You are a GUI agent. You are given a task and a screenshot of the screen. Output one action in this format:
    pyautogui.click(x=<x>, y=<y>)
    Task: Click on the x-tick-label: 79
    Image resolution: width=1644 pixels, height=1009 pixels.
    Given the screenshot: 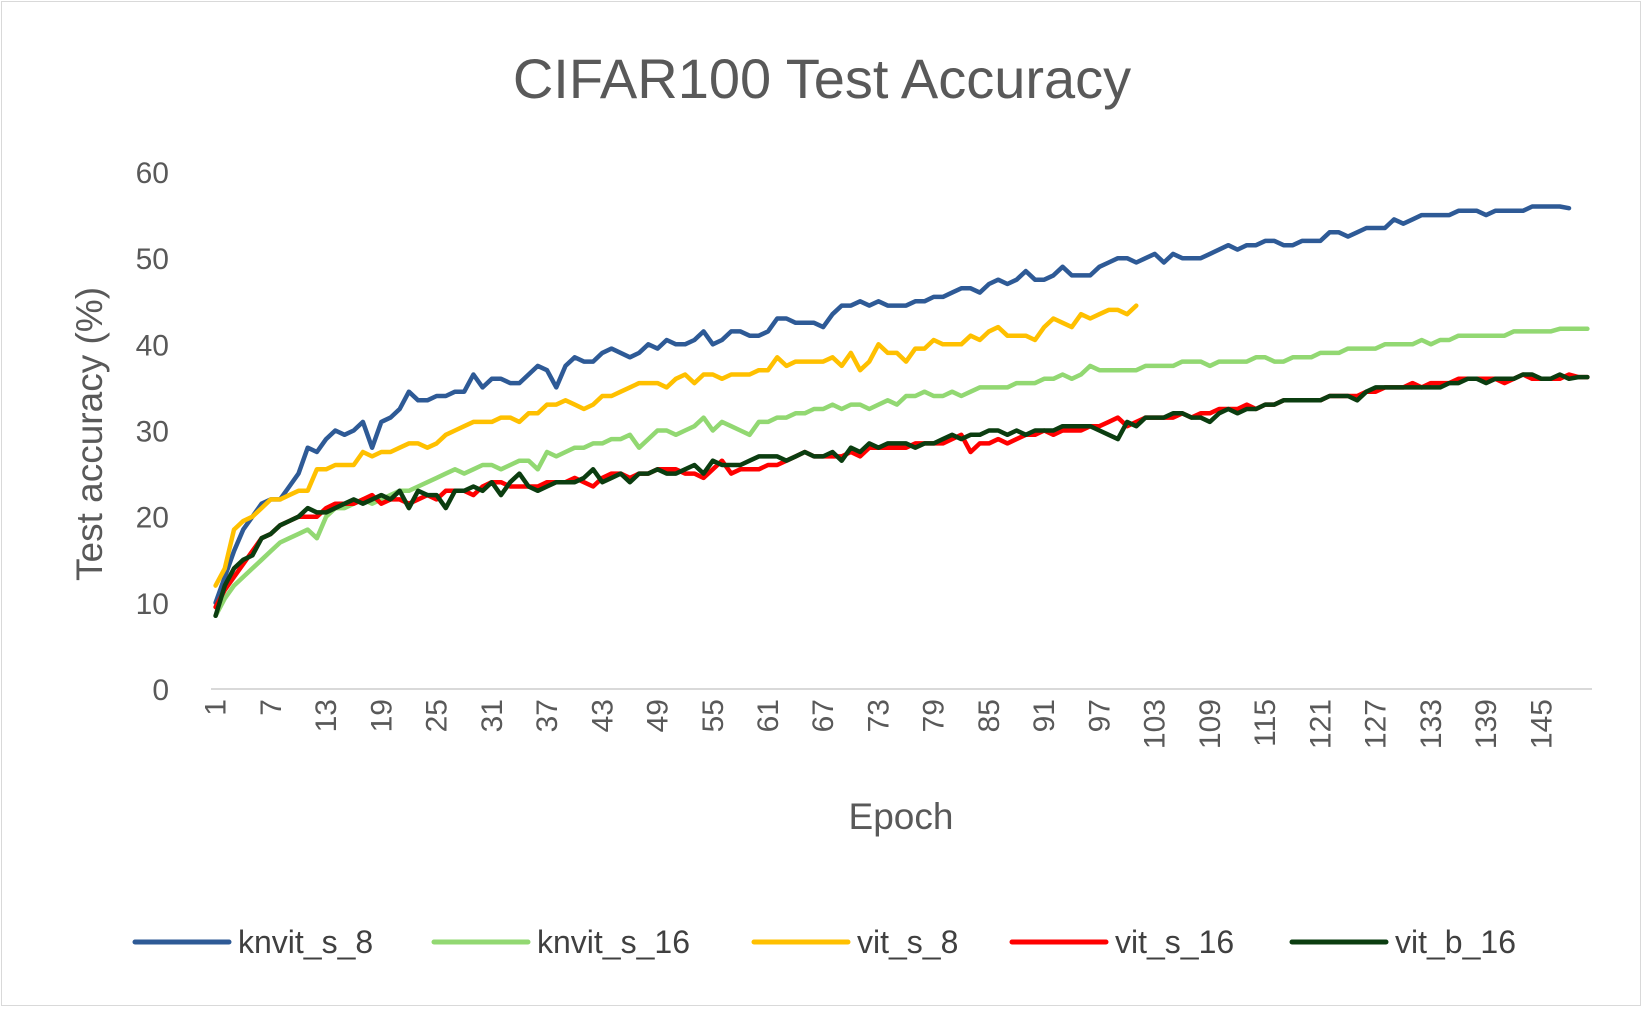 What is the action you would take?
    pyautogui.click(x=934, y=715)
    